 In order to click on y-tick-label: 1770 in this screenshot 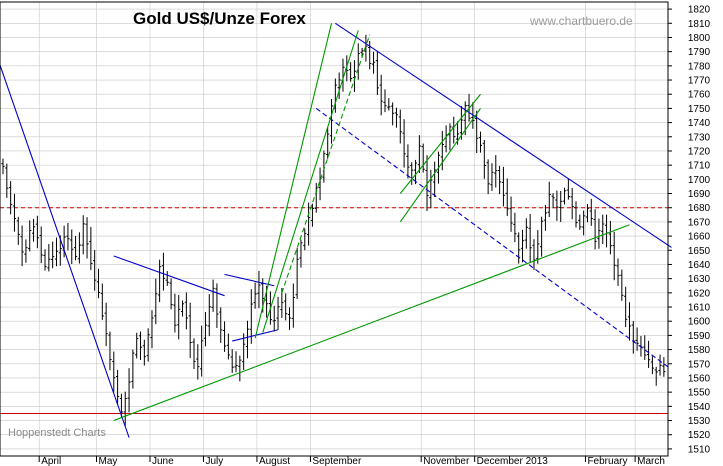, I will do `click(699, 81)`.